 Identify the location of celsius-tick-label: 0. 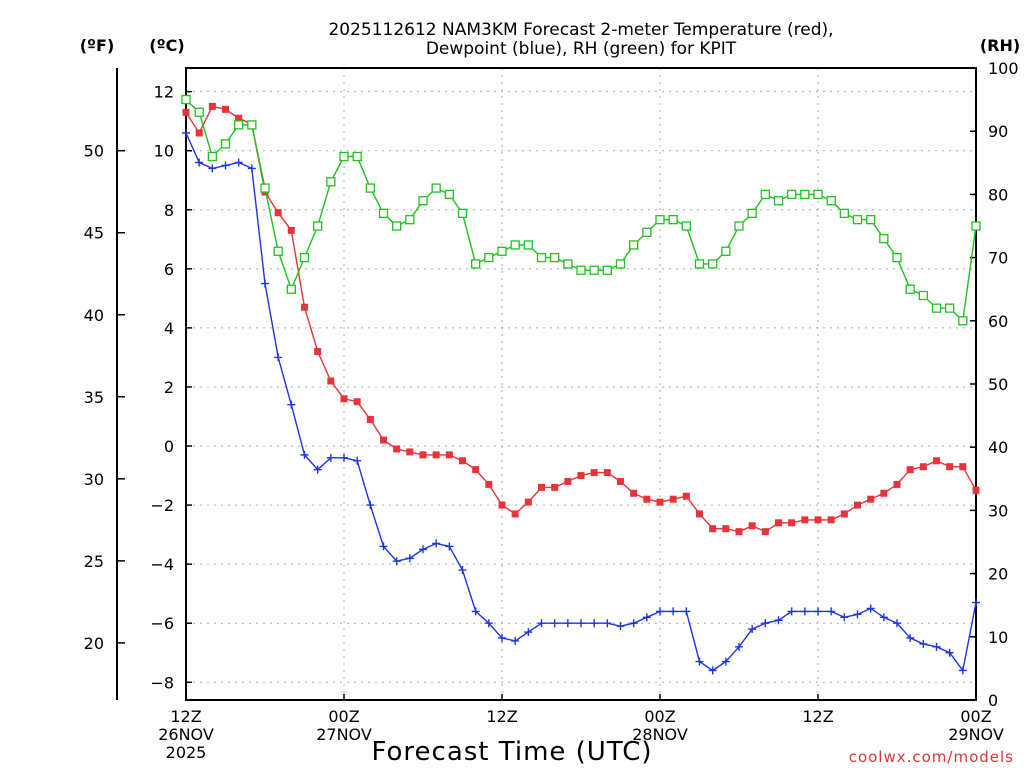
(169, 446).